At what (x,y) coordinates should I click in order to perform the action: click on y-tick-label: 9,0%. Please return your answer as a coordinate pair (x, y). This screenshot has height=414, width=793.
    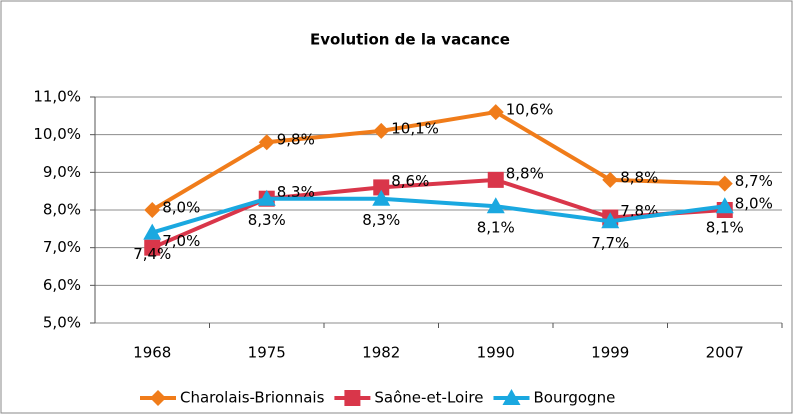
    Looking at the image, I should click on (62, 172).